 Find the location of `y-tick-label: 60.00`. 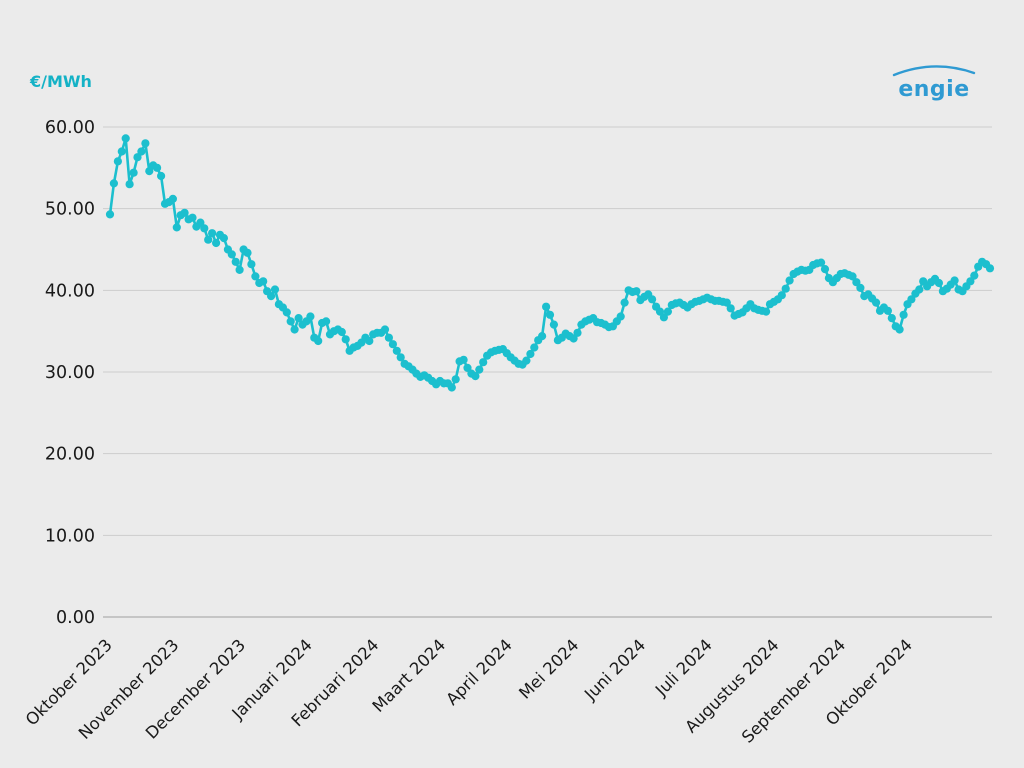

y-tick-label: 60.00 is located at coordinates (70, 128).